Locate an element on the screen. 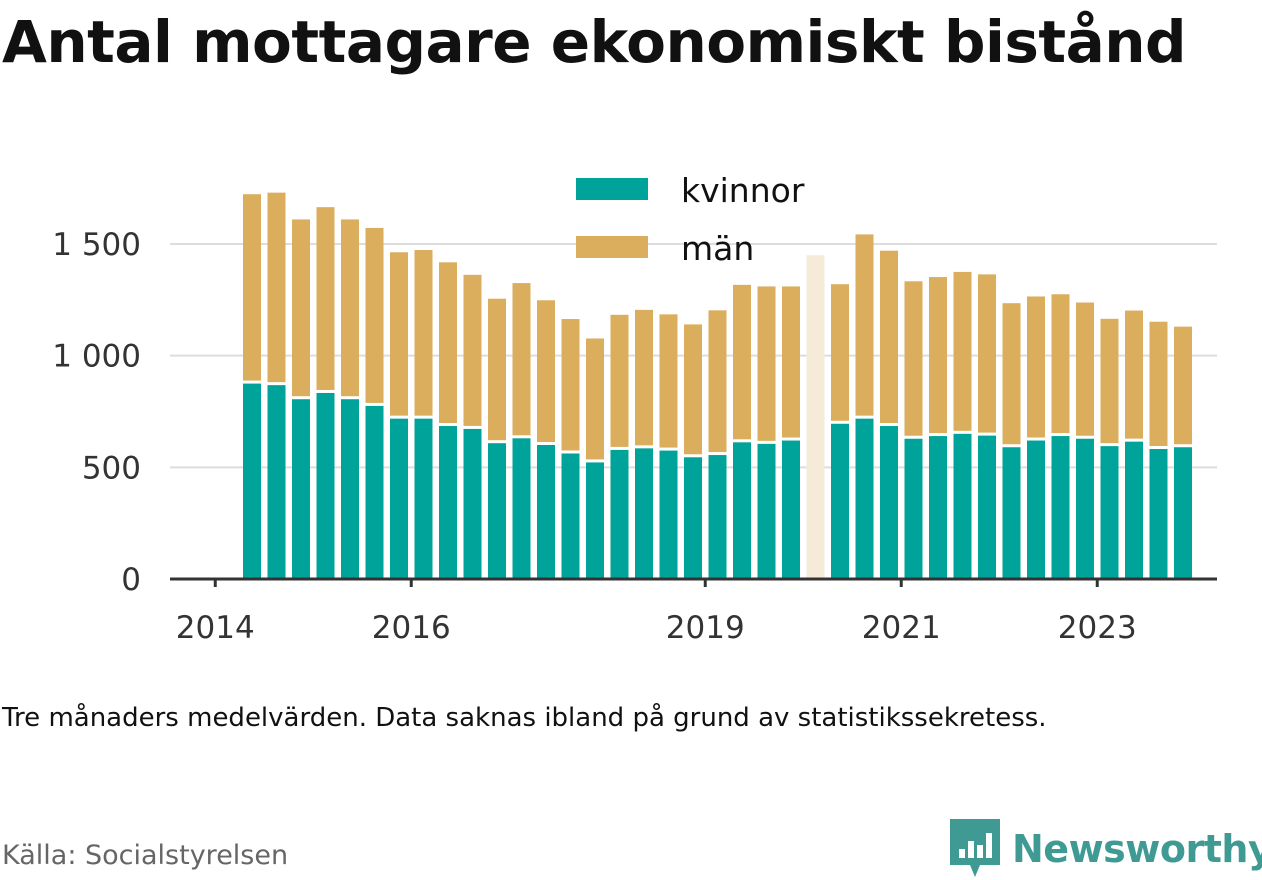  missing-data-bar is located at coordinates (815, 417).